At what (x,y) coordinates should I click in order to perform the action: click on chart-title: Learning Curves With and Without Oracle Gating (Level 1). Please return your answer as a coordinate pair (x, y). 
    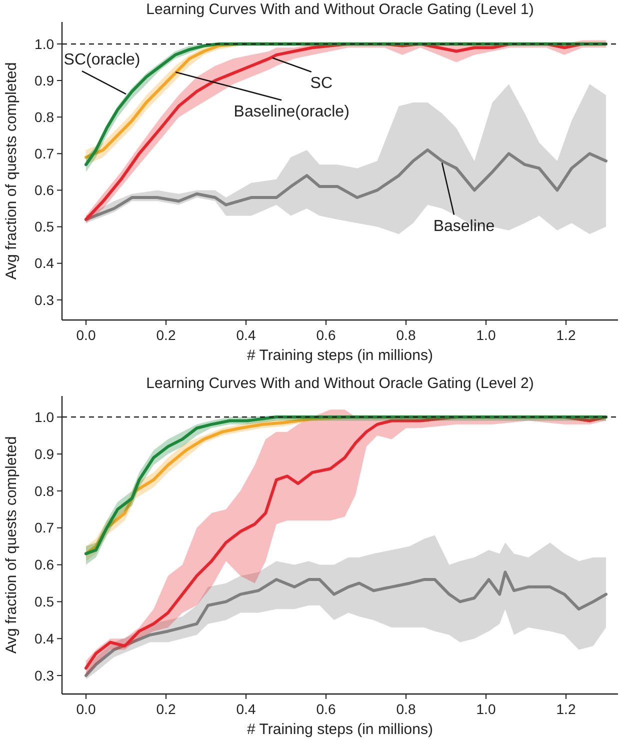
    Looking at the image, I should click on (340, 9).